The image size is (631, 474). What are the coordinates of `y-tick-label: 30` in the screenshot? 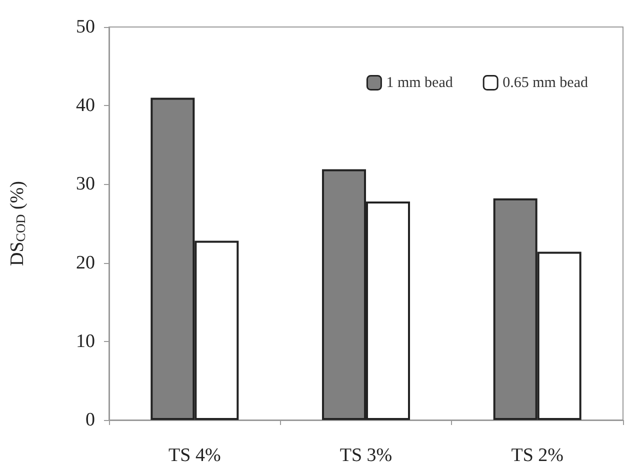 It's located at (85, 184).